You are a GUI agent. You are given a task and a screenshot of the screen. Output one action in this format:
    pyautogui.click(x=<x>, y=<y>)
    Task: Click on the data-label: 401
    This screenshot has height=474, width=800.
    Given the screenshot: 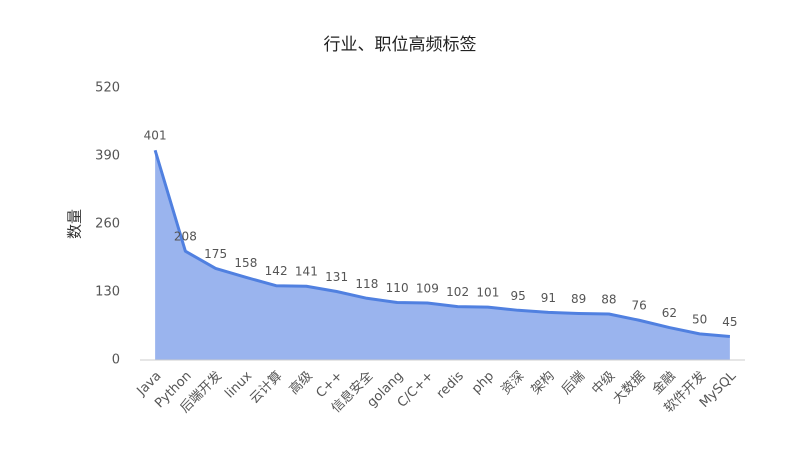 What is the action you would take?
    pyautogui.click(x=155, y=136)
    